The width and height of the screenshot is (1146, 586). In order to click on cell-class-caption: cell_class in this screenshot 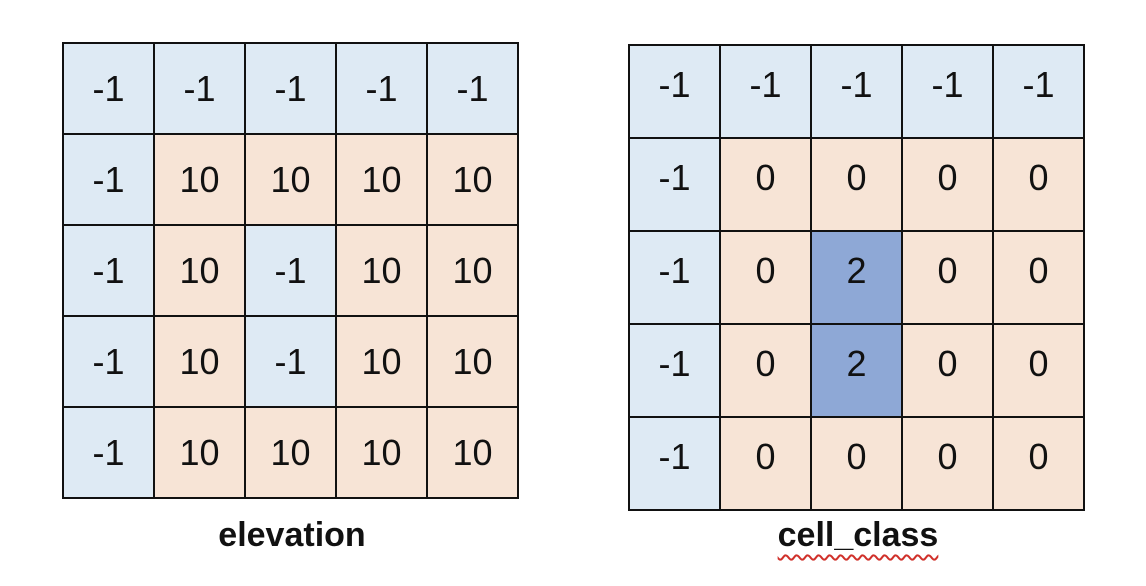, I will do `click(858, 535)`.